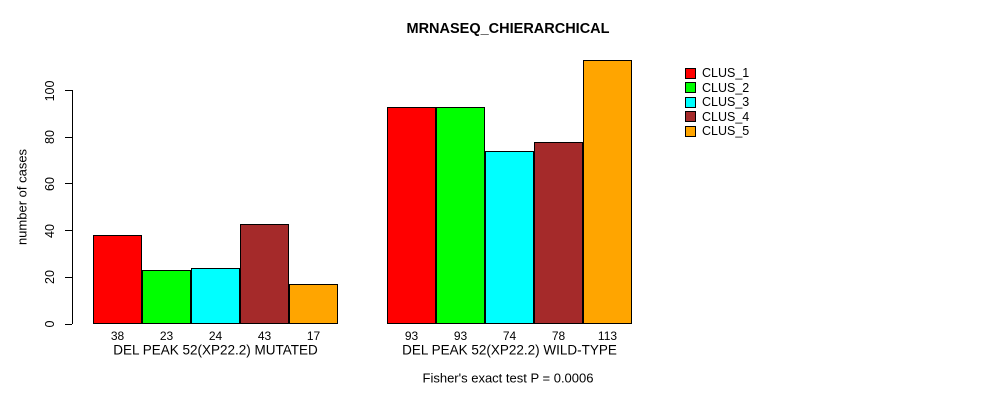 The image size is (990, 400). Describe the element at coordinates (411, 336) in the screenshot. I see `bar-value-clus_1-group2: 93` at that location.